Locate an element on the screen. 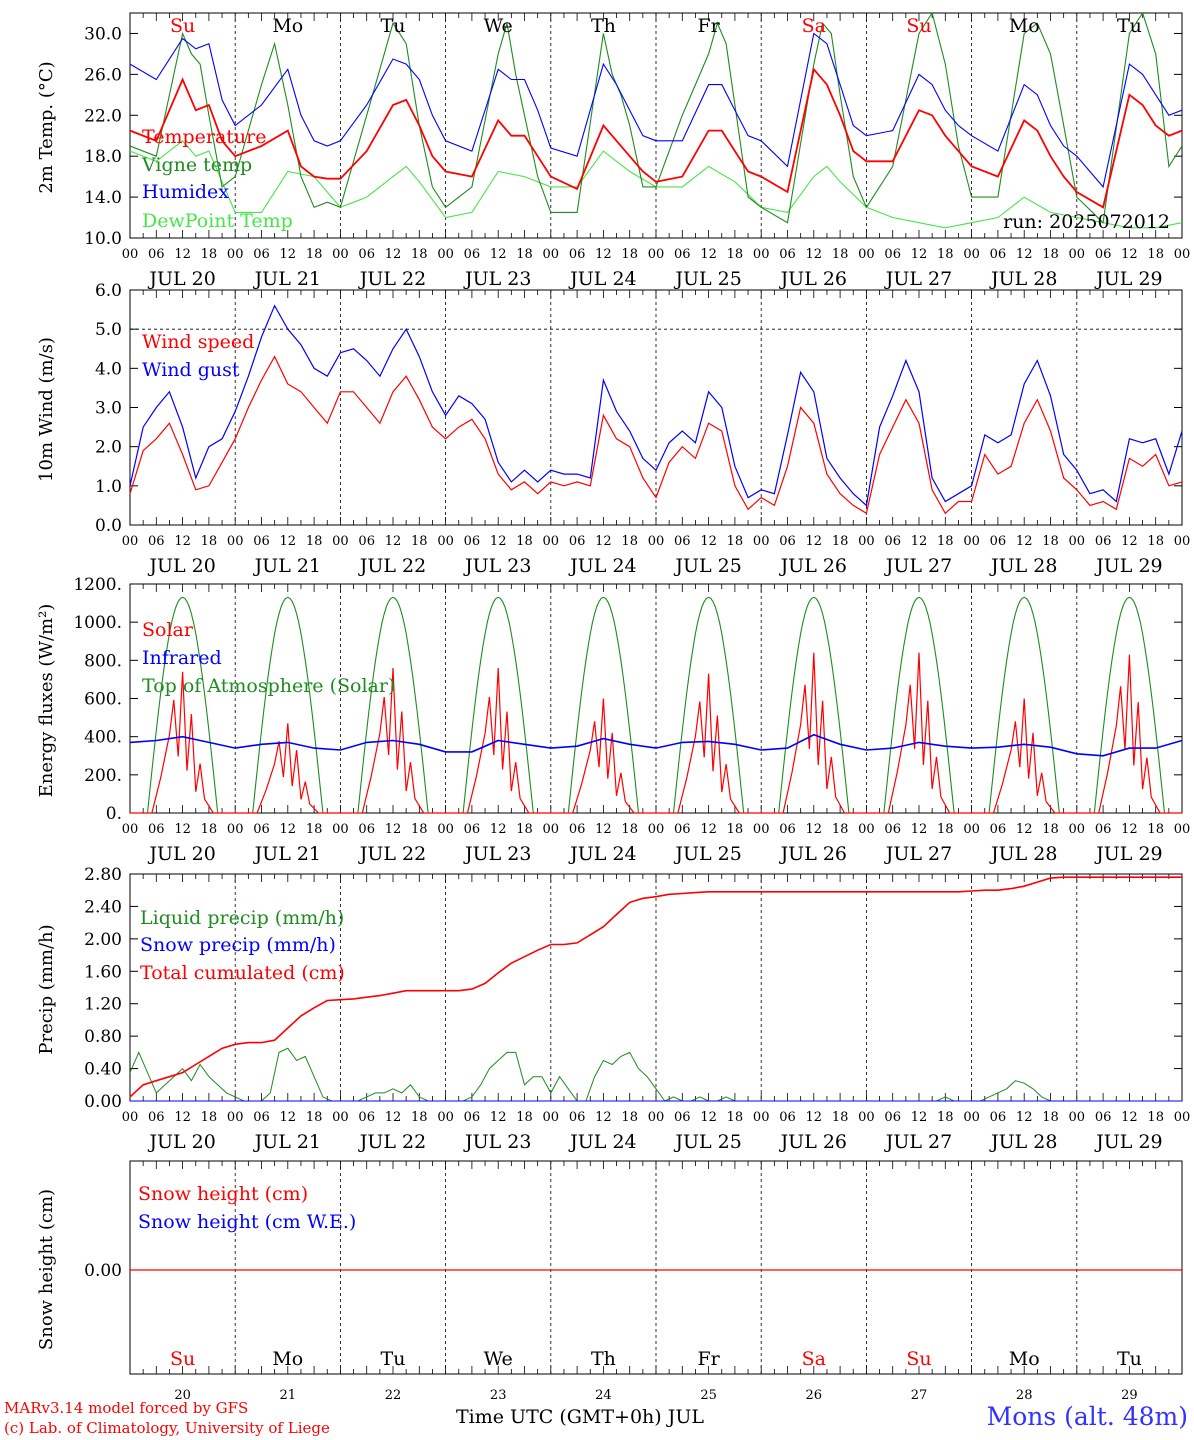  y-tick-label: 18.0 is located at coordinates (103, 157).